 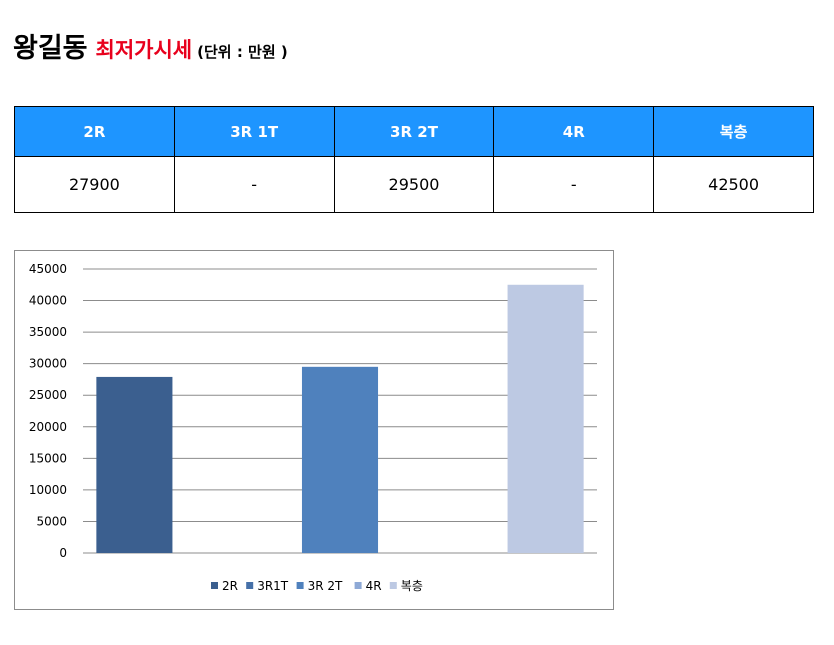 What do you see at coordinates (94, 184) in the screenshot?
I see `table-cell: 27900` at bounding box center [94, 184].